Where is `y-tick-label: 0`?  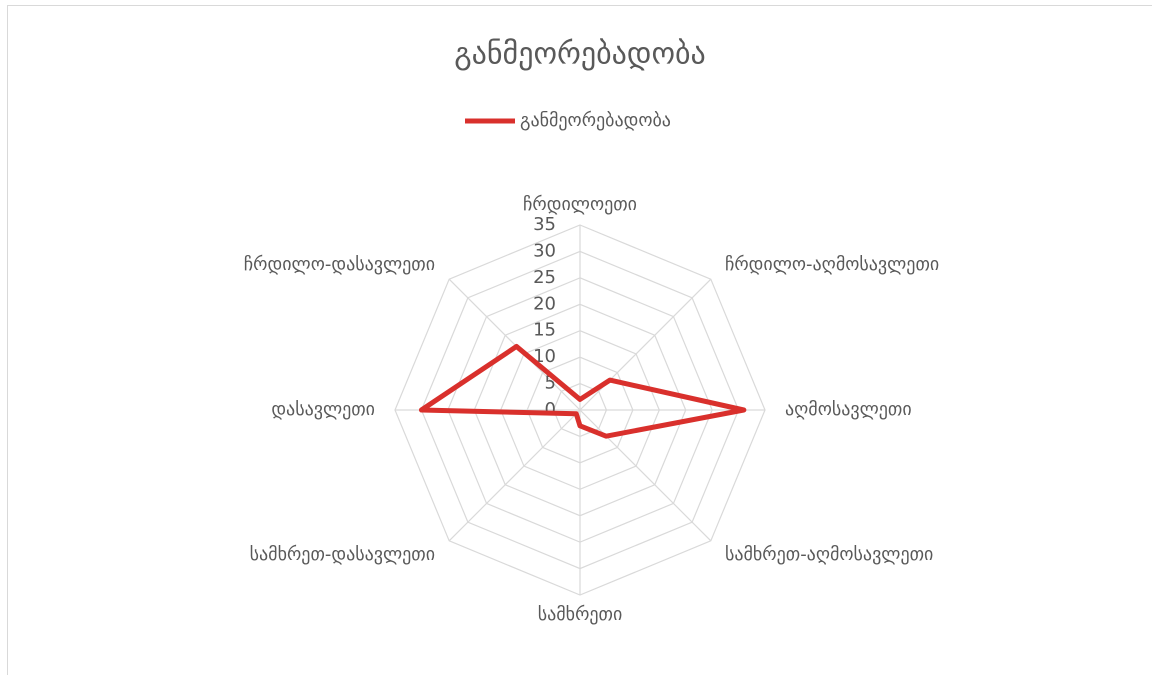 y-tick-label: 0 is located at coordinates (550, 409).